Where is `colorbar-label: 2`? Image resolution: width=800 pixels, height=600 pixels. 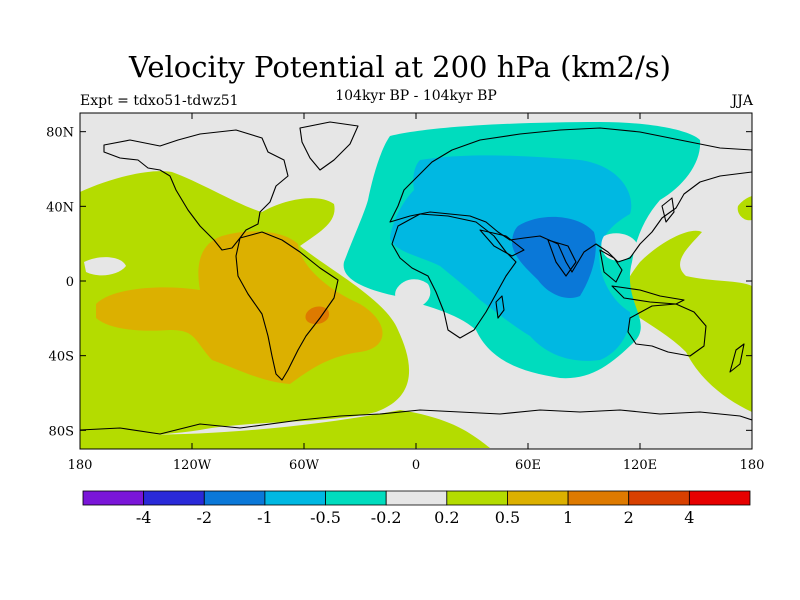
colorbar-label: 2 is located at coordinates (629, 517).